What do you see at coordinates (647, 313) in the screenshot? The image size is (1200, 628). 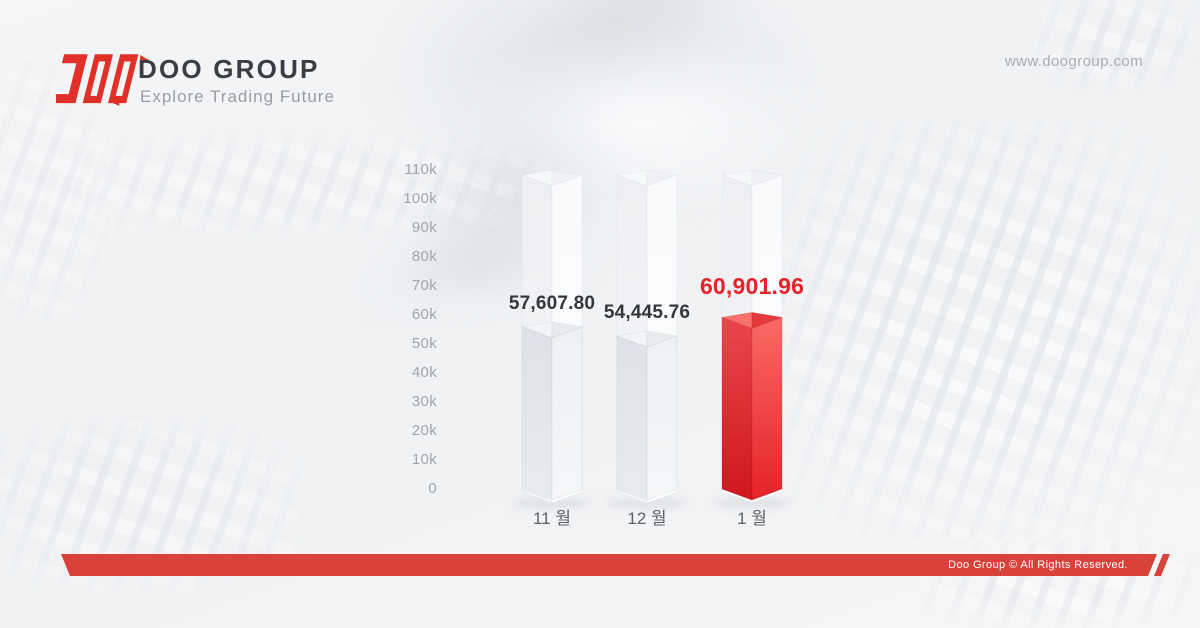 I see `bar-value-label: 54,445.76` at bounding box center [647, 313].